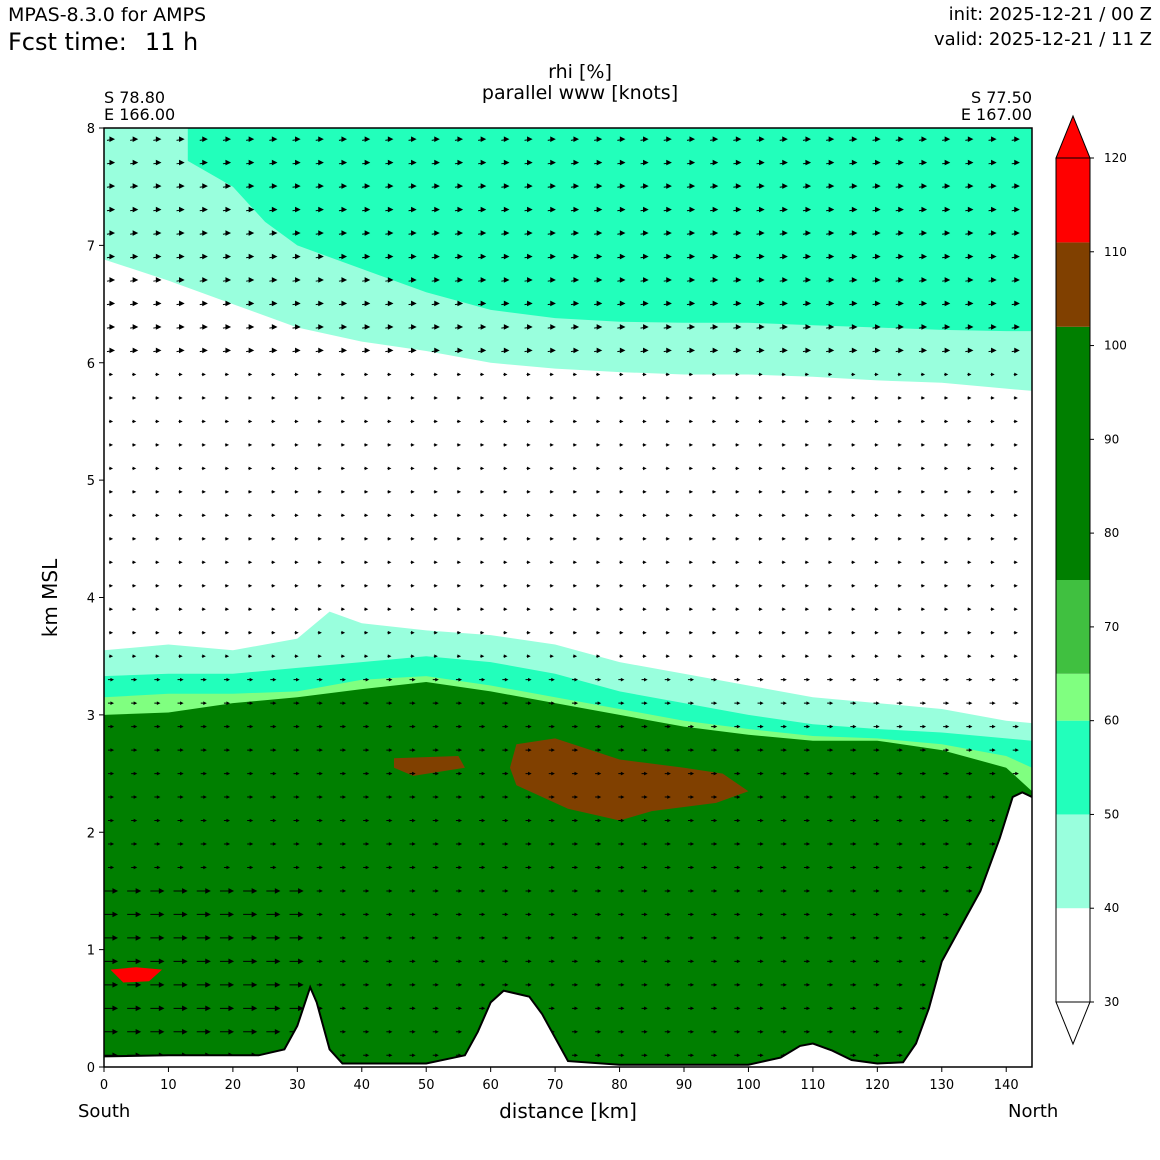 This screenshot has width=1160, height=1160. What do you see at coordinates (1073, 1023) in the screenshot?
I see `colorbar-extend-bottom` at bounding box center [1073, 1023].